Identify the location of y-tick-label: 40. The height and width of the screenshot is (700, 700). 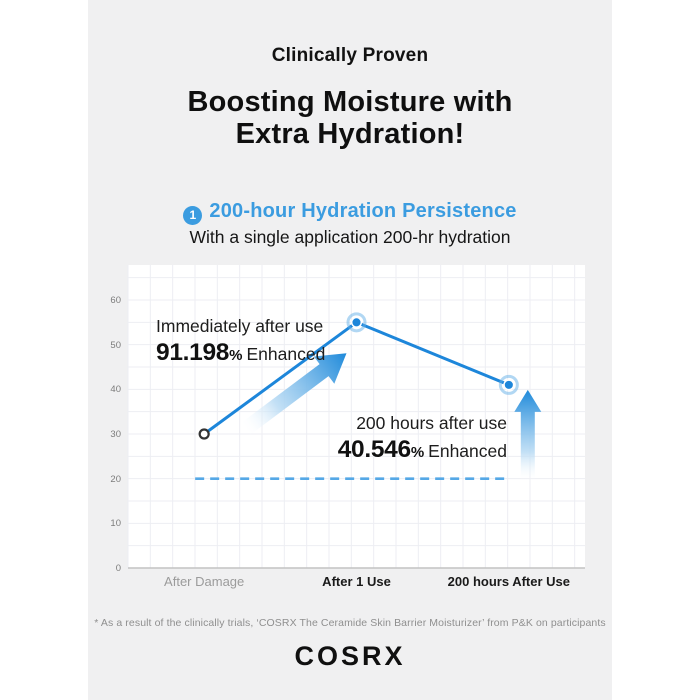
(115, 390).